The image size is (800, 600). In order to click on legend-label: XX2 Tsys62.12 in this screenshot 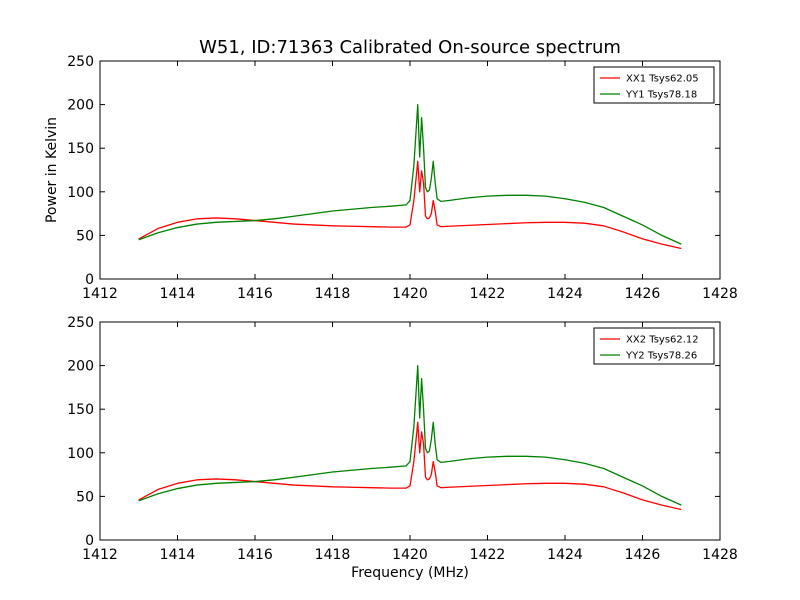, I will do `click(662, 340)`.